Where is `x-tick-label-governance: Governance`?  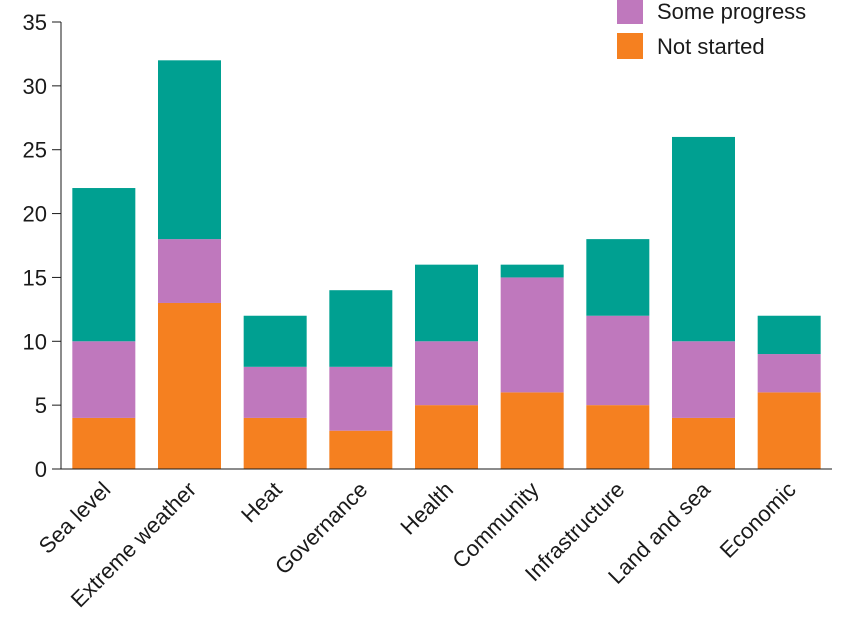 x-tick-label-governance: Governance is located at coordinates (321, 528).